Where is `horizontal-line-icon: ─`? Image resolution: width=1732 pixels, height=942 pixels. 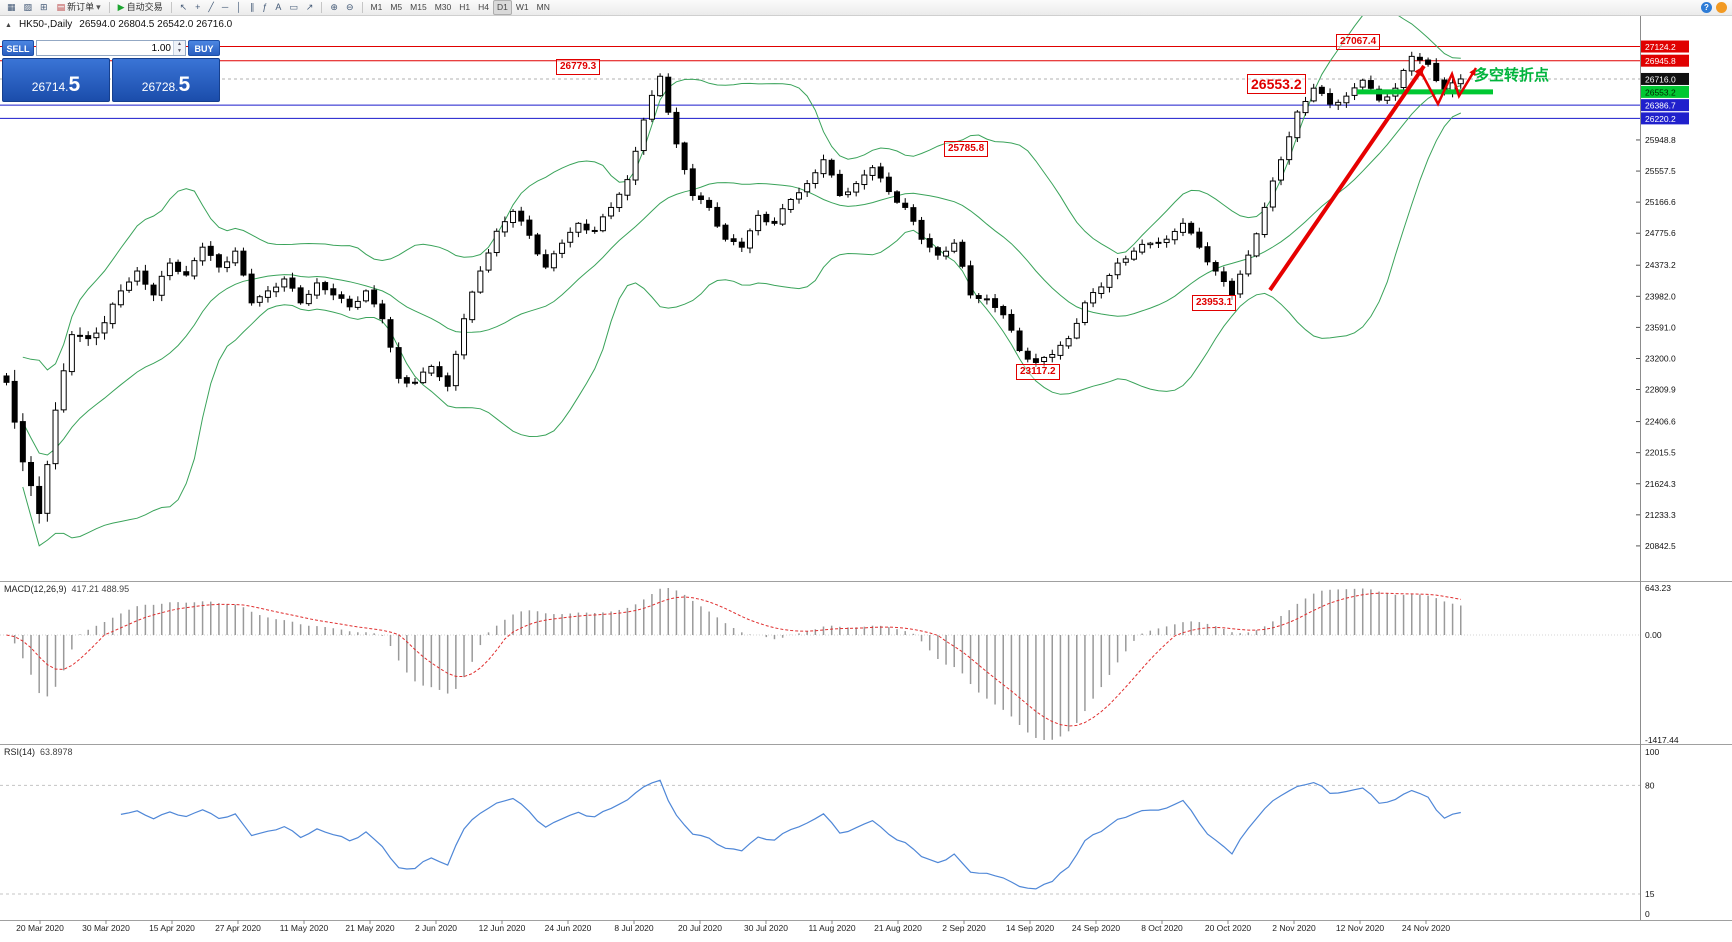 horizontal-line-icon: ─ is located at coordinates (225, 7).